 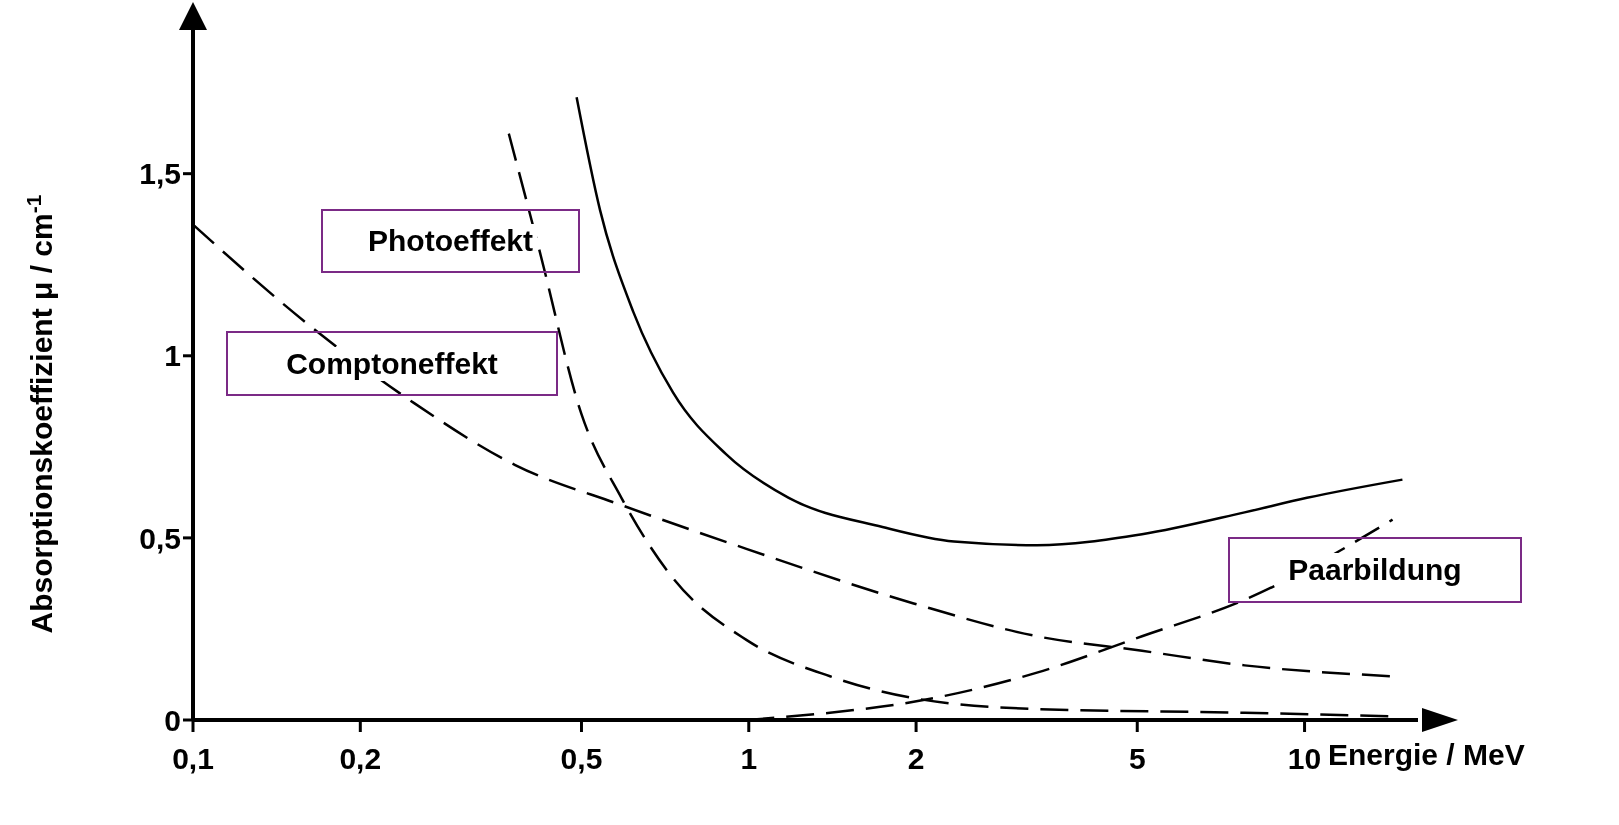 I want to click on y-tick-label: 0,5, so click(x=160, y=538).